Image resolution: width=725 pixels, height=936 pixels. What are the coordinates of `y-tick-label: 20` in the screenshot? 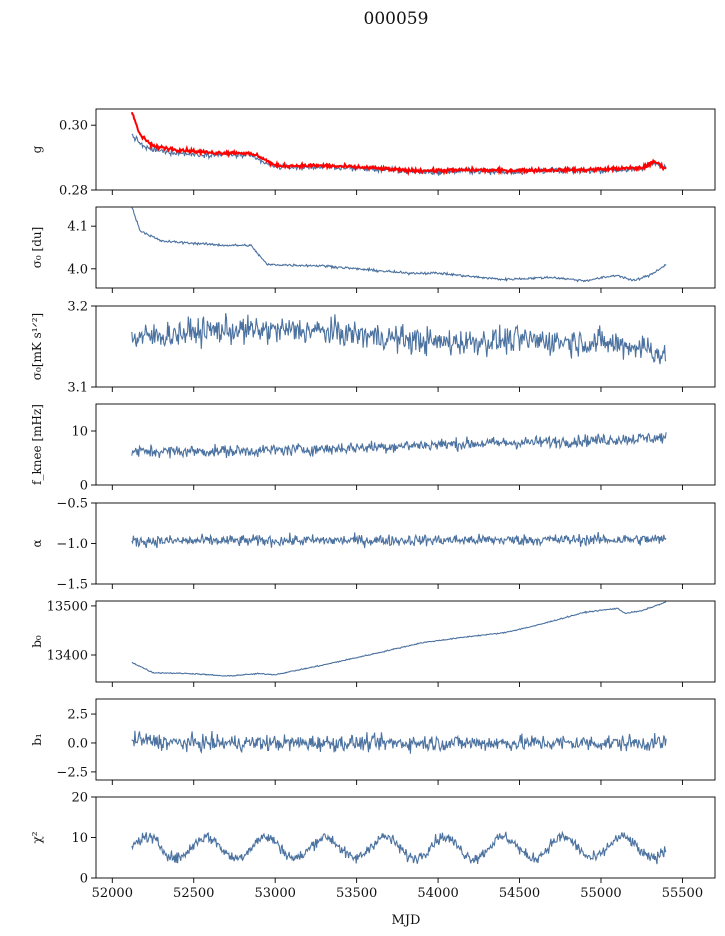 It's located at (79, 798).